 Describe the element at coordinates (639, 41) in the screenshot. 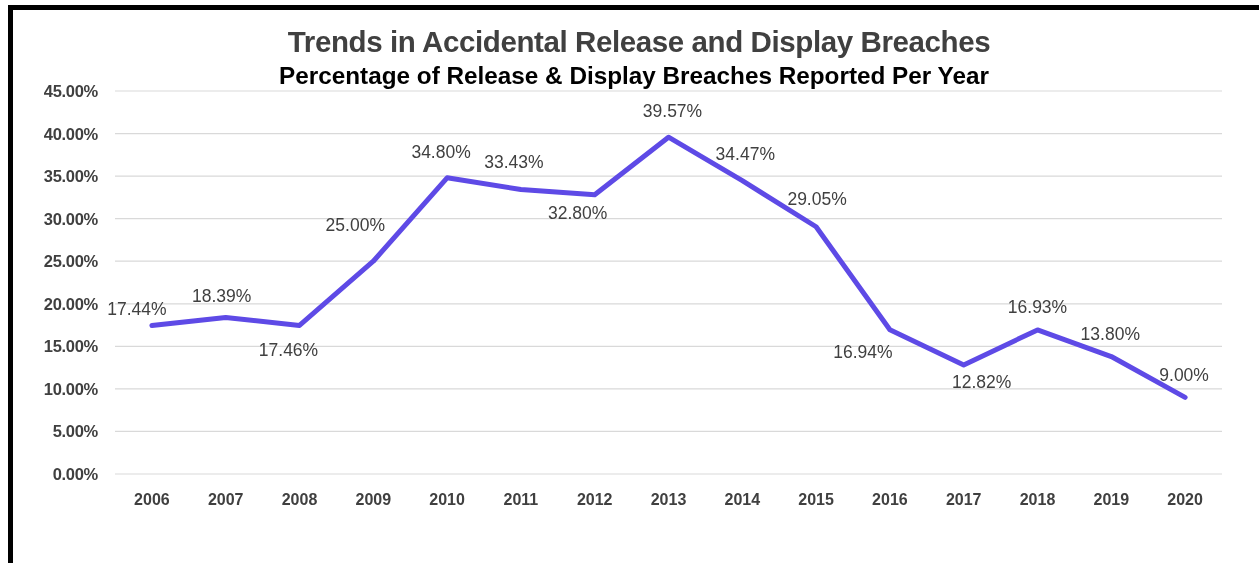

I see `chart-title: Trends in Accidental Release and Display Breaches` at that location.